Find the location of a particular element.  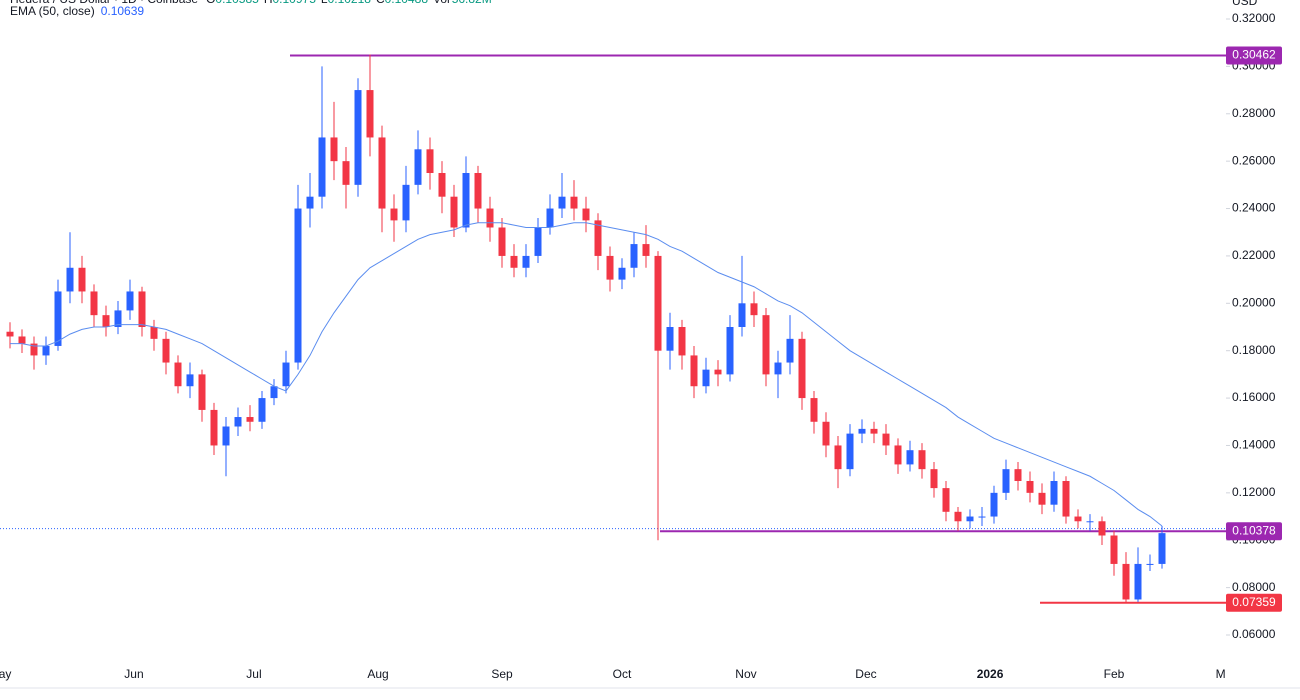

ema-value: 0.10639 is located at coordinates (123, 11).